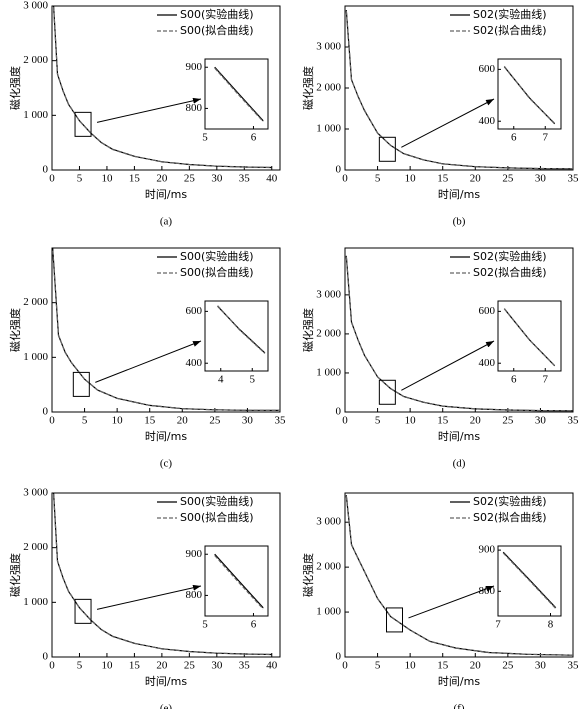 This screenshot has width=581, height=709. I want to click on x-tick-label: 40, so click(272, 666).